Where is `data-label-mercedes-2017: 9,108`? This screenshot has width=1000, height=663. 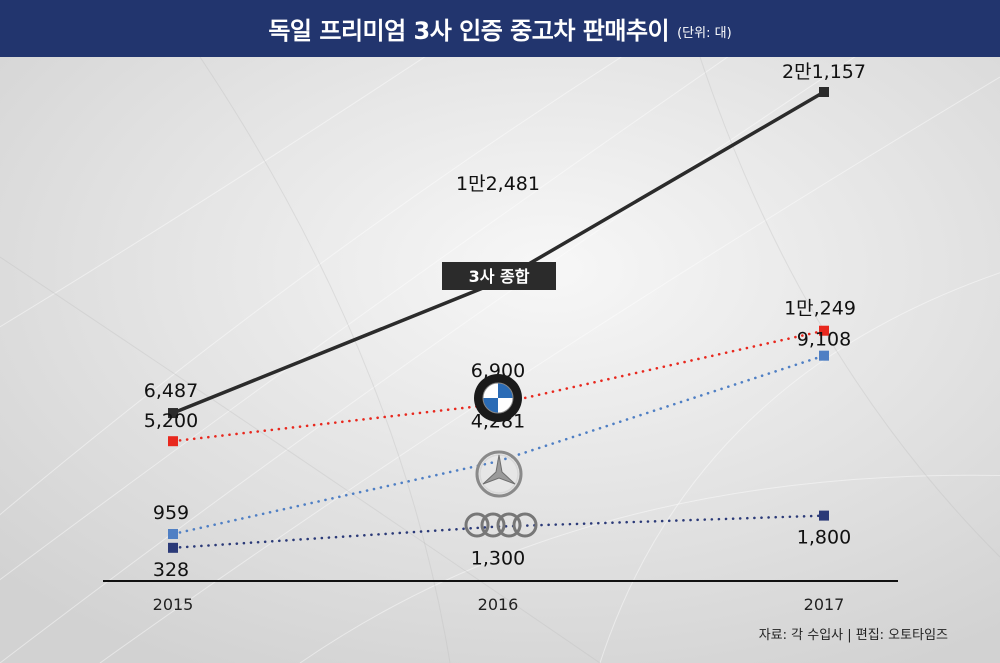
data-label-mercedes-2017: 9,108 is located at coordinates (824, 340).